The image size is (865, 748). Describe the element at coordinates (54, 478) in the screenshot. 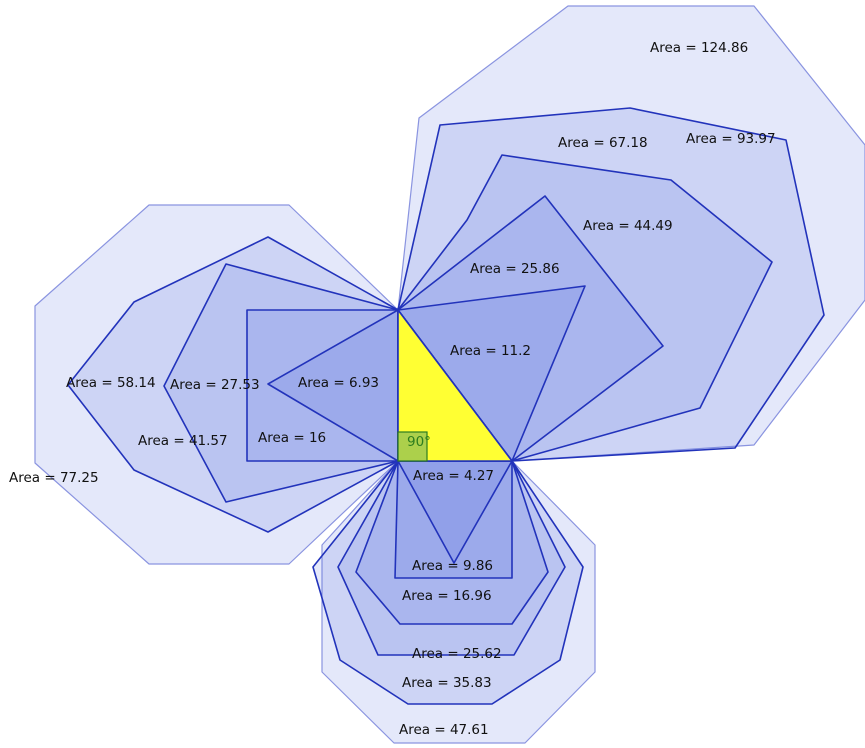

I see `area-label: Area = 77.25` at that location.